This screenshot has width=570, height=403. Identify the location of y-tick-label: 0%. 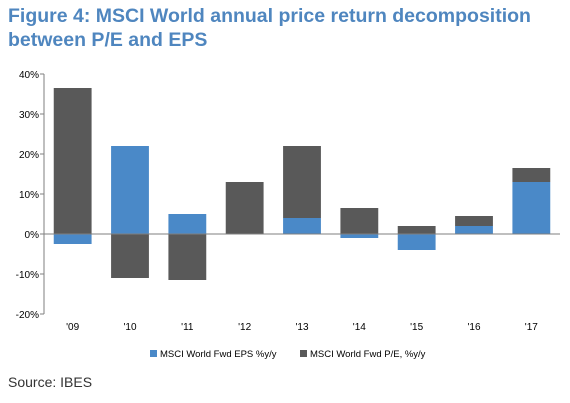
(32, 235).